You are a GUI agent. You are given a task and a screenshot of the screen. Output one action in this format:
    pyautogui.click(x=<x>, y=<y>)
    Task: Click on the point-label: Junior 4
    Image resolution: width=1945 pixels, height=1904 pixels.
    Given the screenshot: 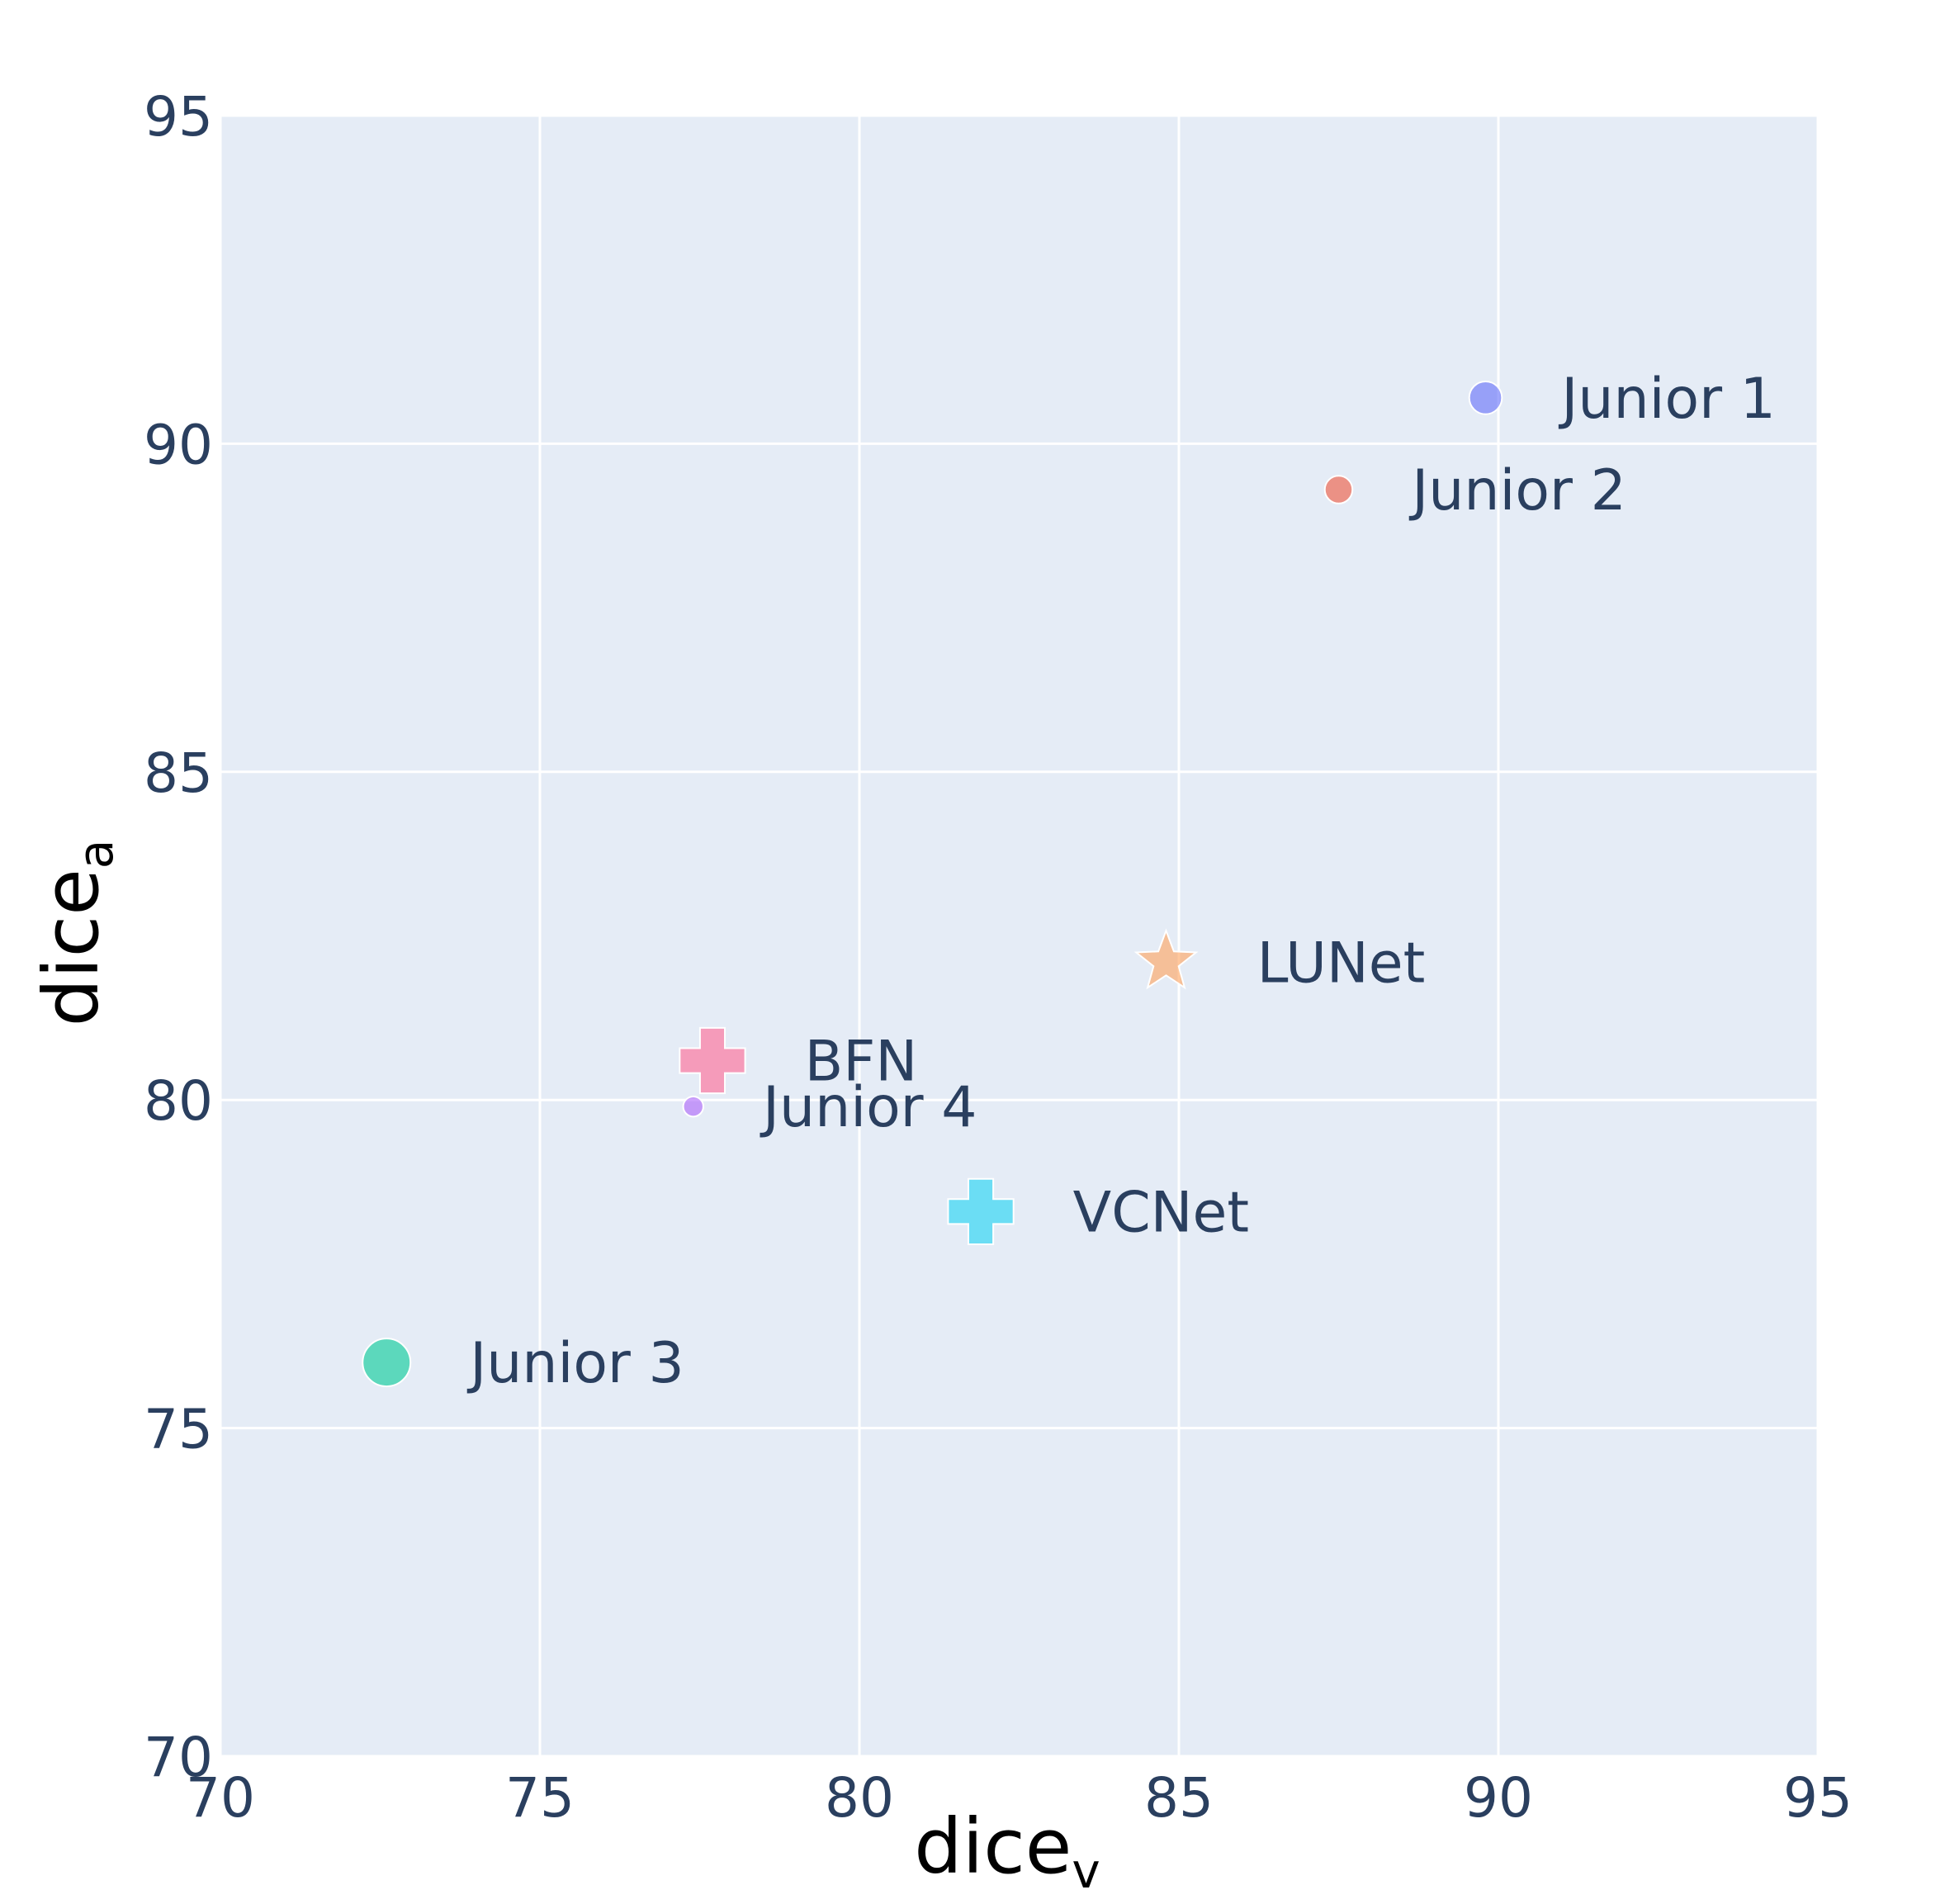 What is the action you would take?
    pyautogui.click(x=868, y=1107)
    